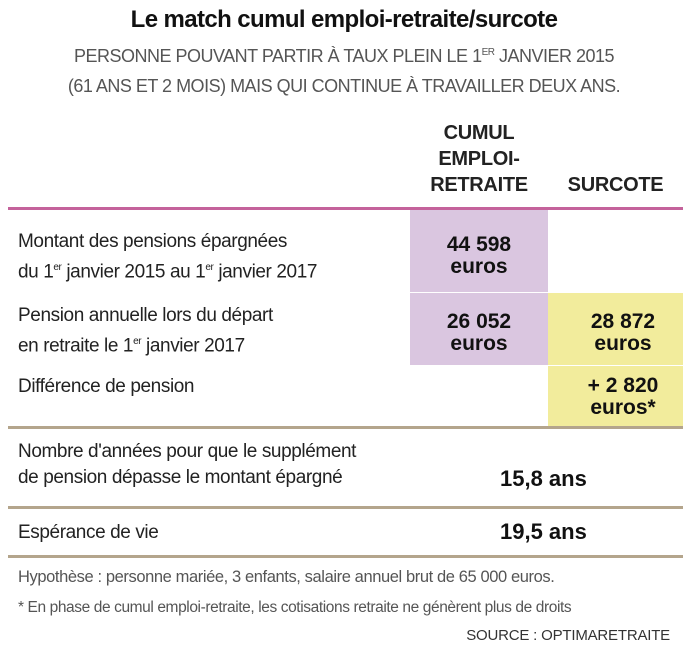 The image size is (688, 648). Describe the element at coordinates (88, 532) in the screenshot. I see `row-label-esperance-vie: Espérance de vie` at that location.